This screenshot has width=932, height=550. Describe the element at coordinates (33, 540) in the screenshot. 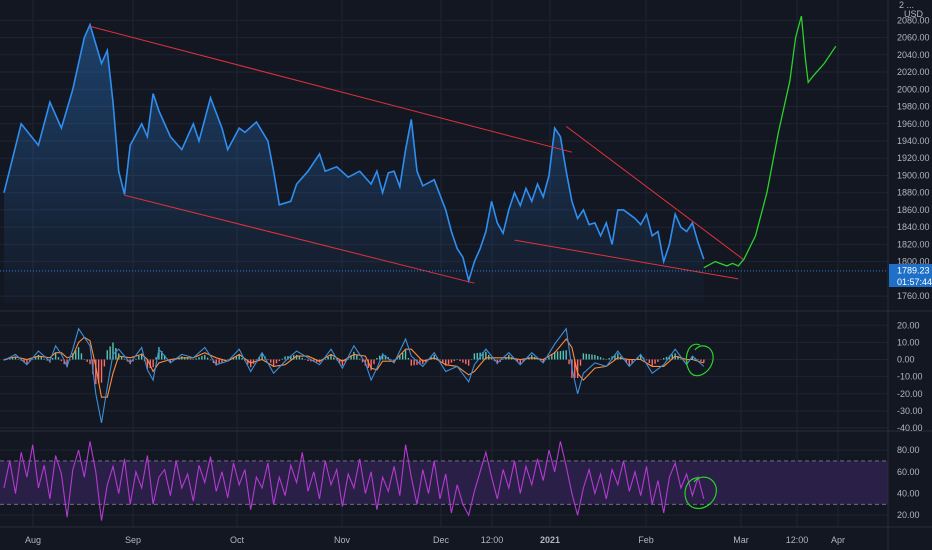

I see `time-tick-label: Aug` at that location.